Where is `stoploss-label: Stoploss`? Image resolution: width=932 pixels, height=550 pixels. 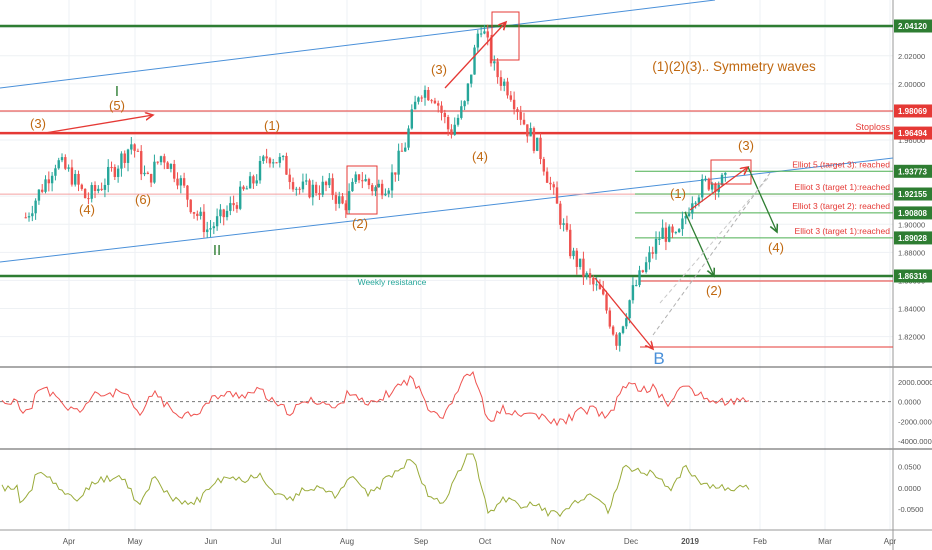 stoploss-label: Stoploss is located at coordinates (872, 127).